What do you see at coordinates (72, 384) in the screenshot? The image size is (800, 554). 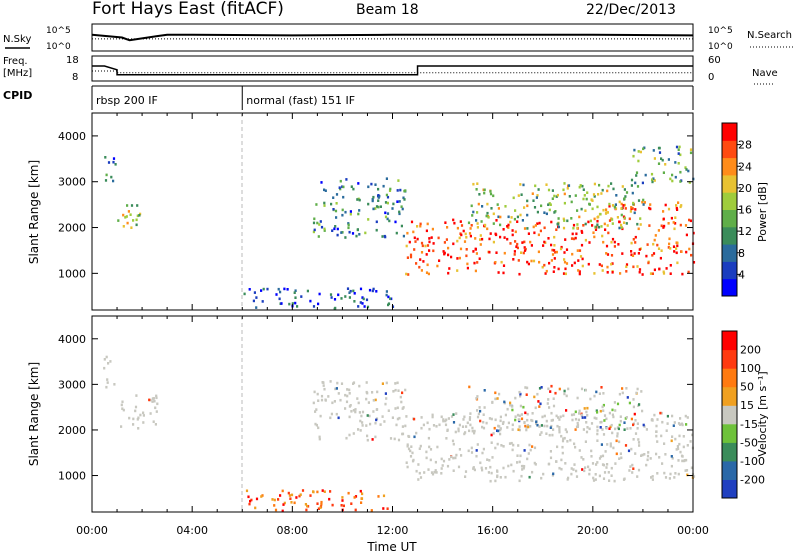 I see `range-tick-label: 3000` at bounding box center [72, 384].